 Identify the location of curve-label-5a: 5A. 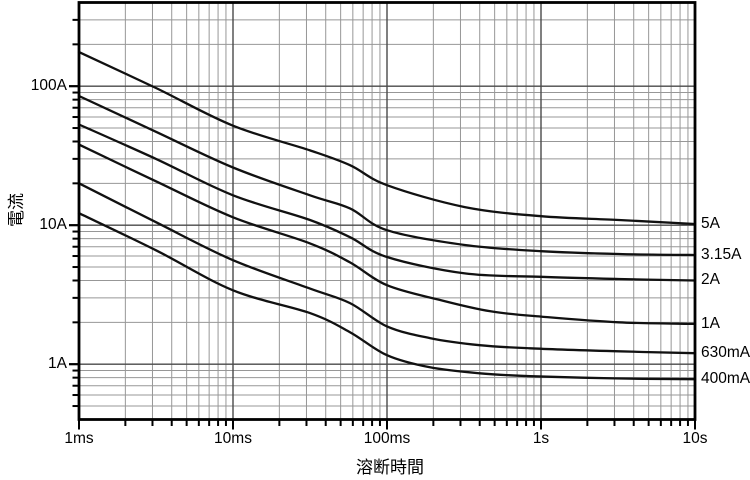
(710, 223).